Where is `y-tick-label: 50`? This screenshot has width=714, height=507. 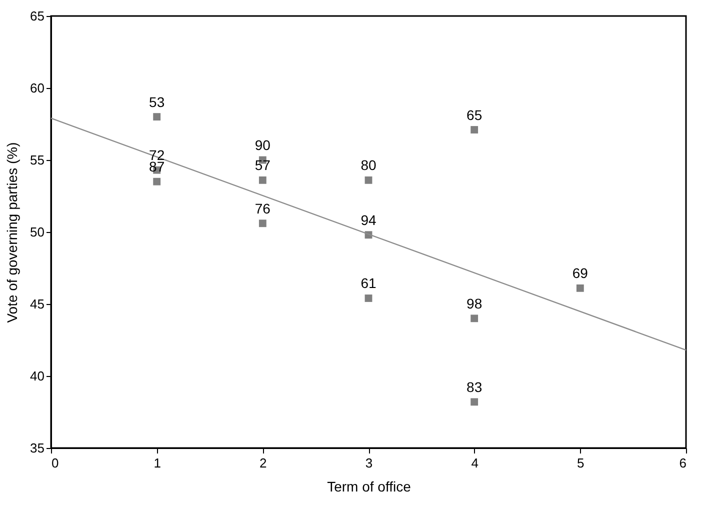 y-tick-label: 50 is located at coordinates (37, 232).